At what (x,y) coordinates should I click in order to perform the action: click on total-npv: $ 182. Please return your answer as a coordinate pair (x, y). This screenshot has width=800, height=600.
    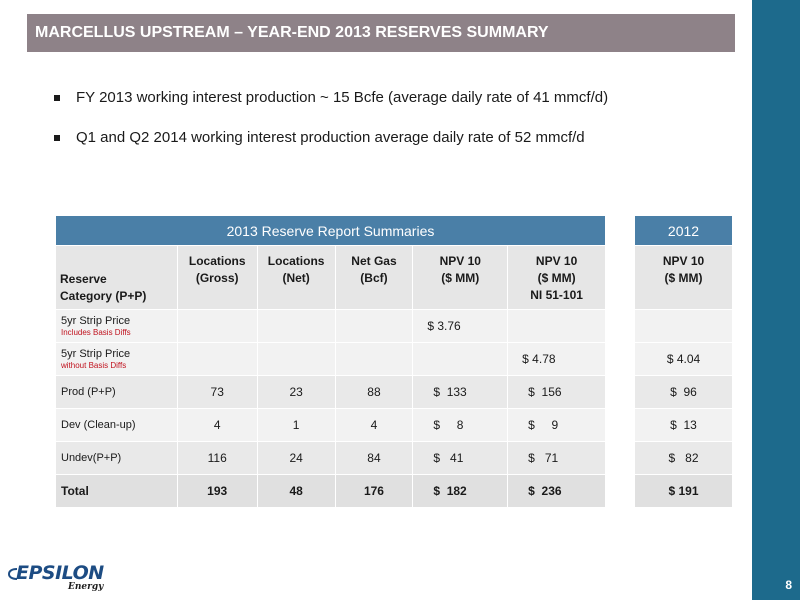
    Looking at the image, I should click on (460, 491).